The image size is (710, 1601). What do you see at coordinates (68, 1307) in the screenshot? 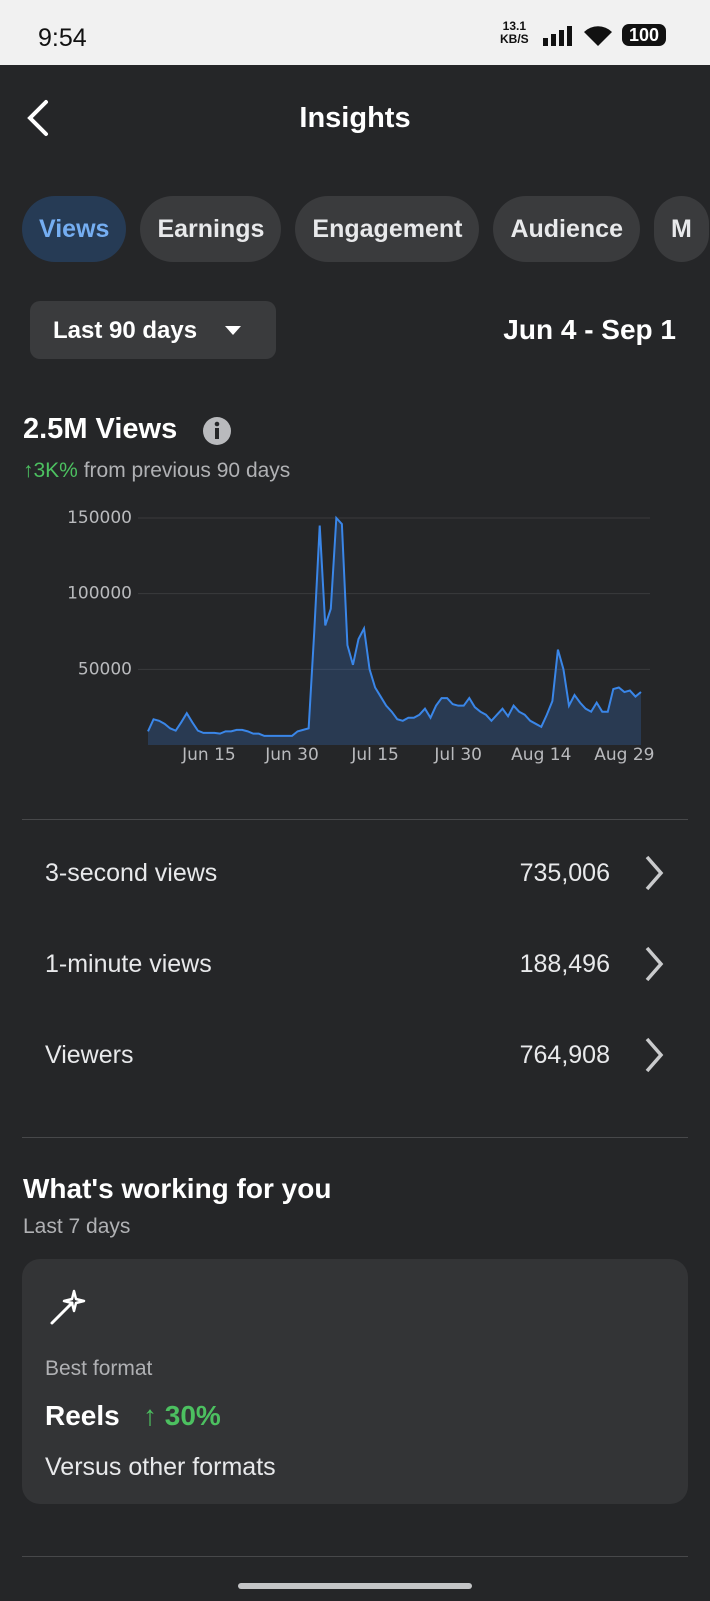
I see `wand-icon` at bounding box center [68, 1307].